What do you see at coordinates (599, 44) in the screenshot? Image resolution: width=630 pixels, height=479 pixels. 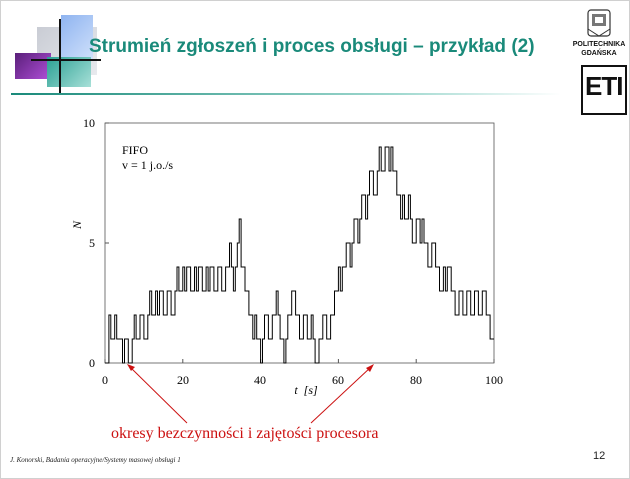 I see `logo-line1: POLITECHNIKA` at bounding box center [599, 44].